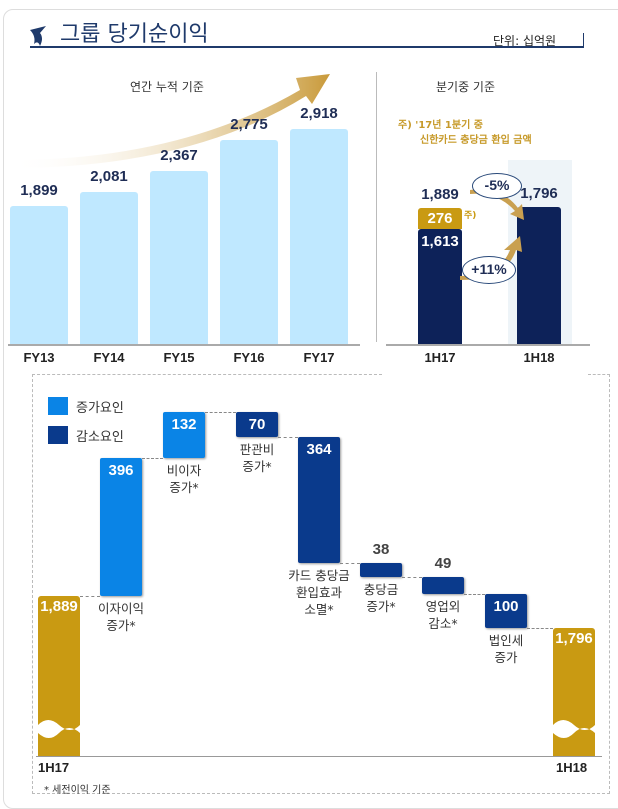 The width and height of the screenshot is (618, 809). I want to click on x-tick-label: FY17, so click(319, 357).